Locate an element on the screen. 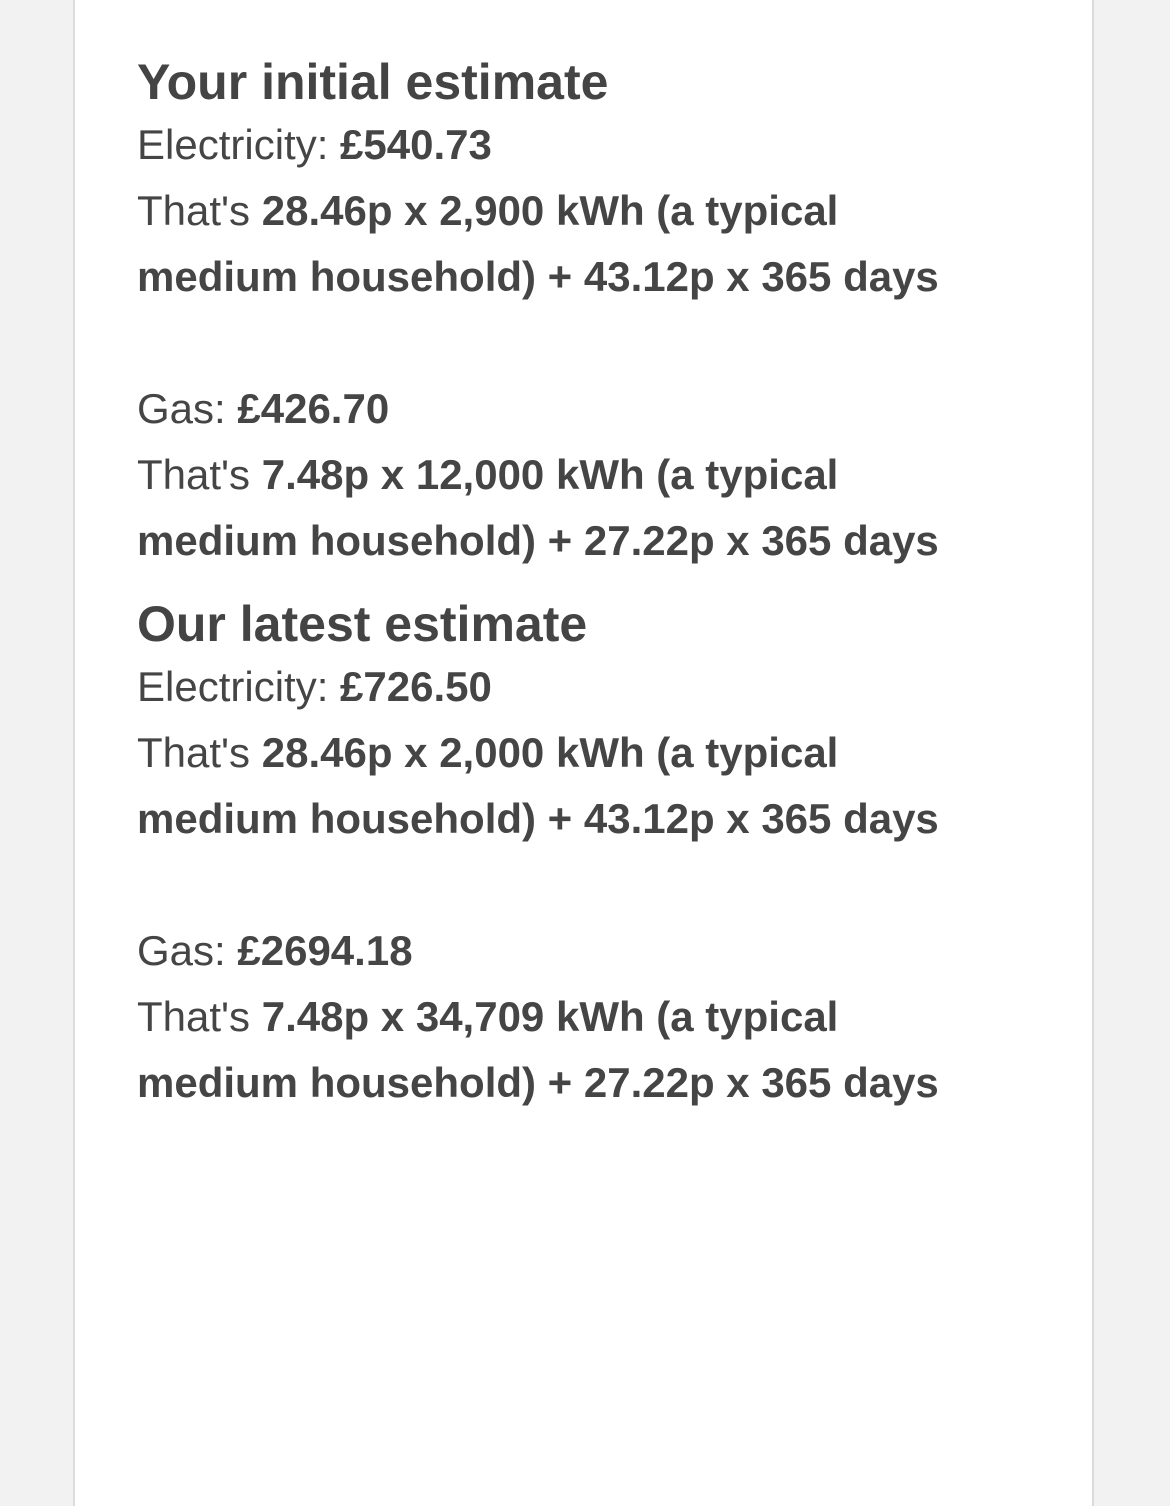 The image size is (1170, 1506). initial-gas-total: Gas: £426.70 is located at coordinates (567, 409).